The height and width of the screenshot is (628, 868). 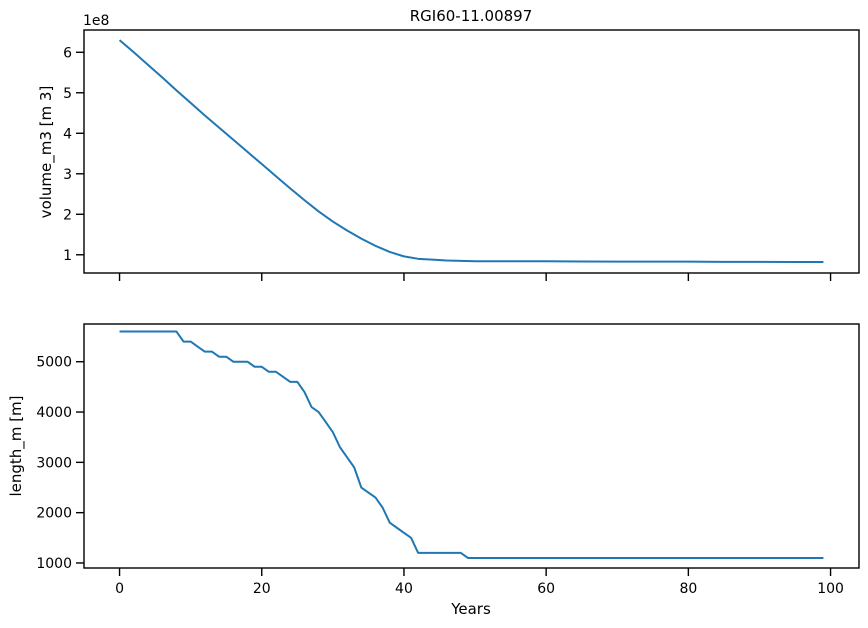 I want to click on y-axis-label-length: length_m [m], so click(x=16, y=445).